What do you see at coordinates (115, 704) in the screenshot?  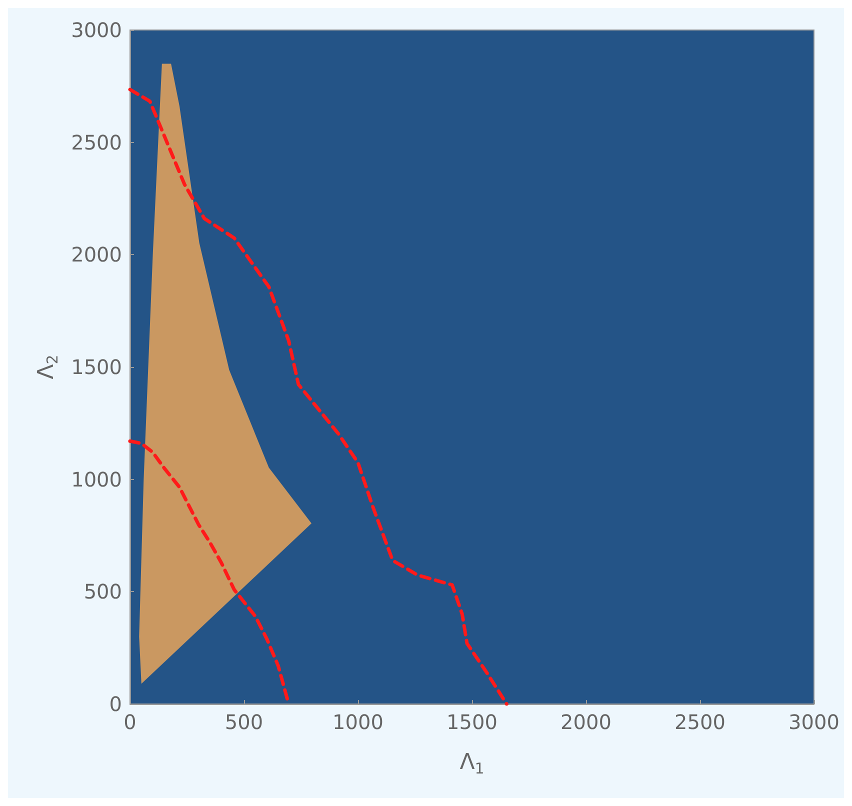 I see `y-tick-label: 0` at bounding box center [115, 704].